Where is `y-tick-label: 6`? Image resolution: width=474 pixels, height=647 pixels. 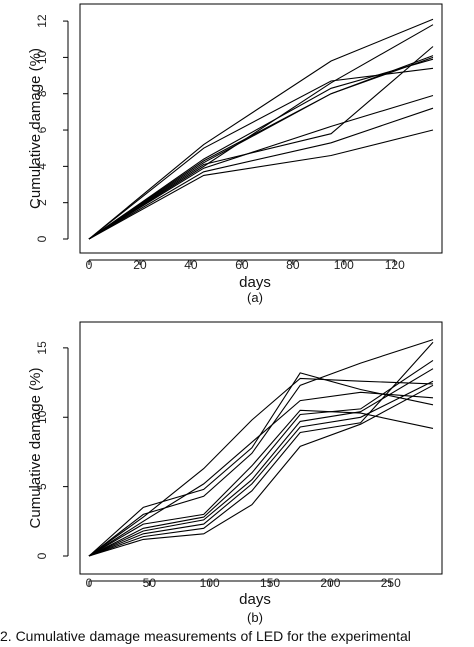
y-tick-label: 6 is located at coordinates (42, 129).